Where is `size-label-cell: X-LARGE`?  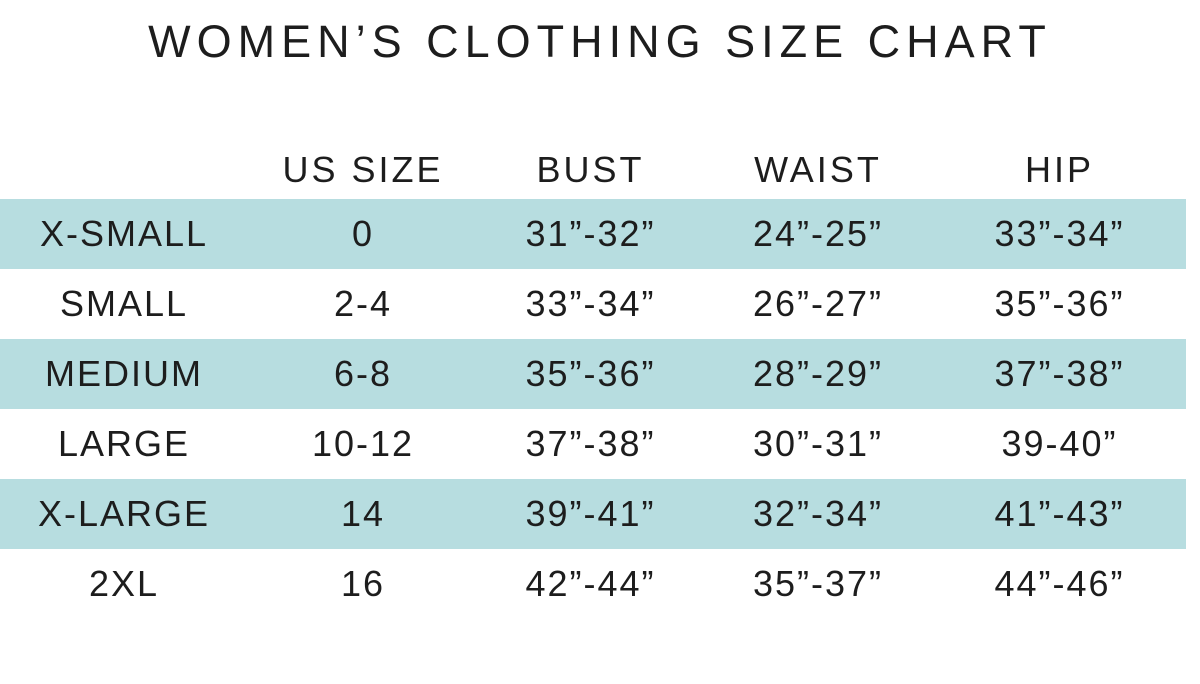
size-label-cell: X-LARGE is located at coordinates (124, 513).